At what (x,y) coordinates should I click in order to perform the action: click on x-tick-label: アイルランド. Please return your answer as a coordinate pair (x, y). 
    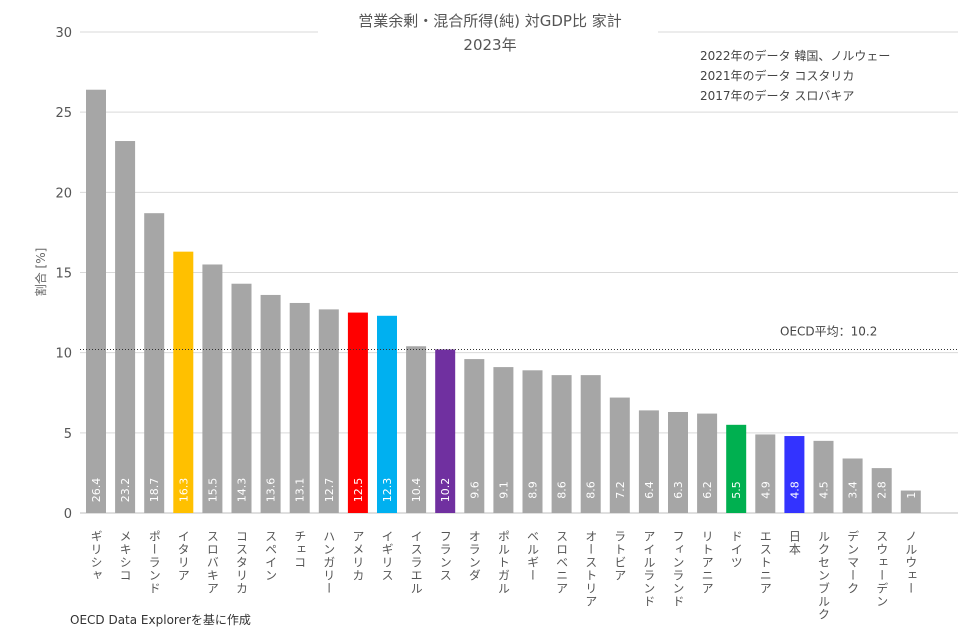
    Looking at the image, I should click on (649, 569).